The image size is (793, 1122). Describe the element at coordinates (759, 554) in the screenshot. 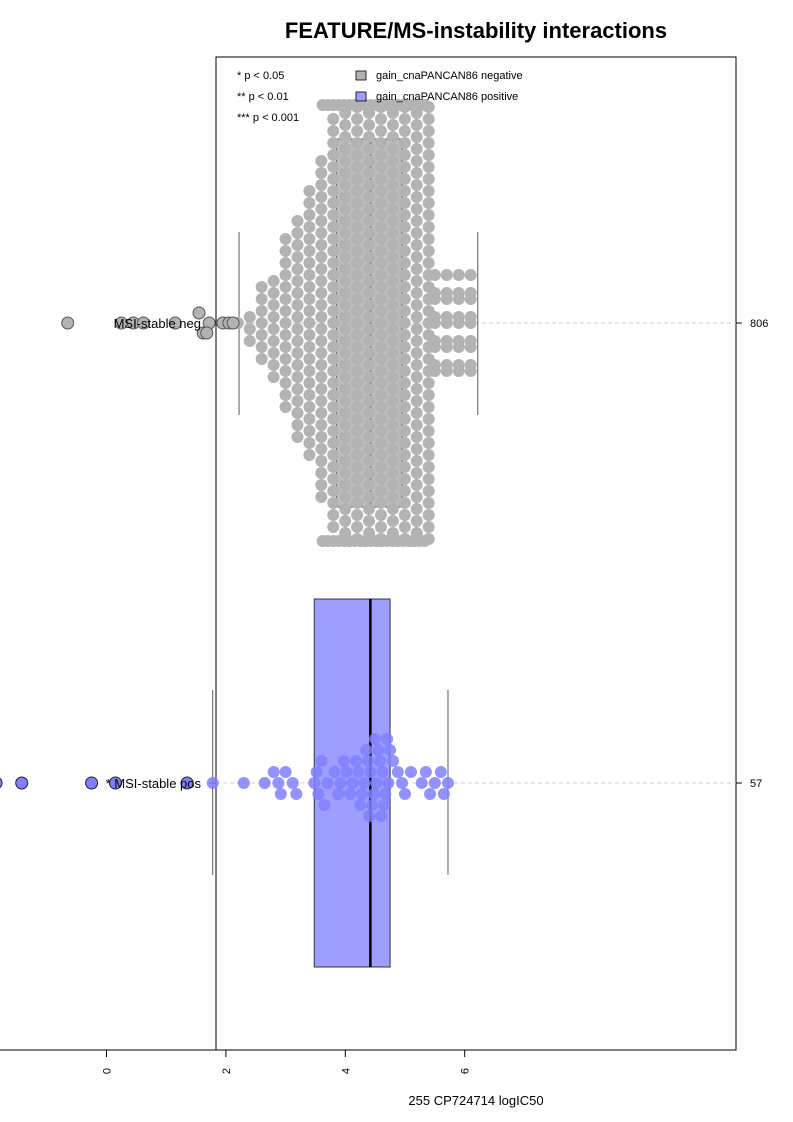

I see `group-counts: 806 57` at that location.